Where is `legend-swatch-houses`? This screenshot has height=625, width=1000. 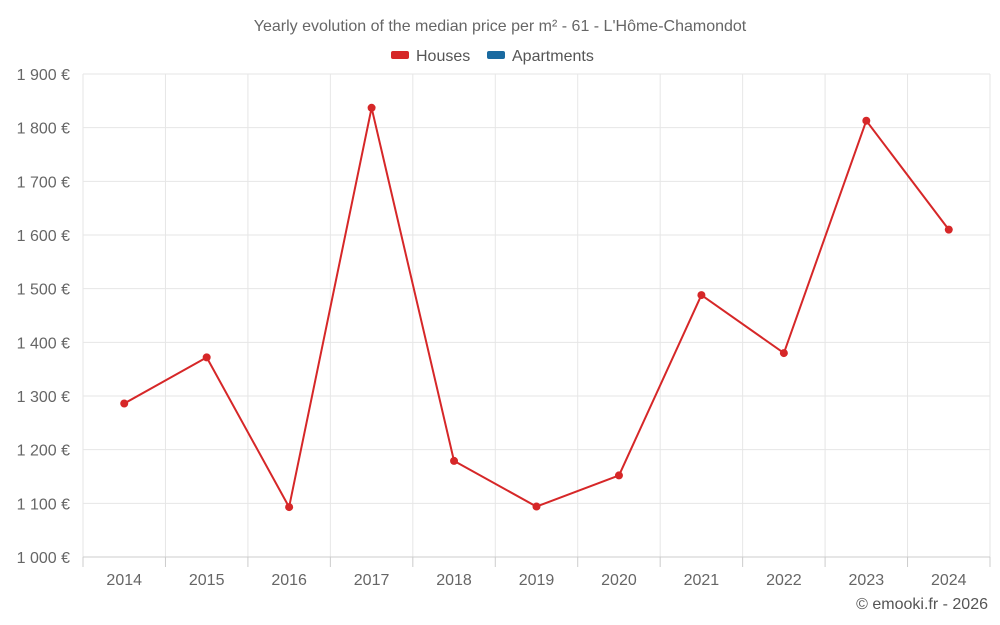 legend-swatch-houses is located at coordinates (400, 55).